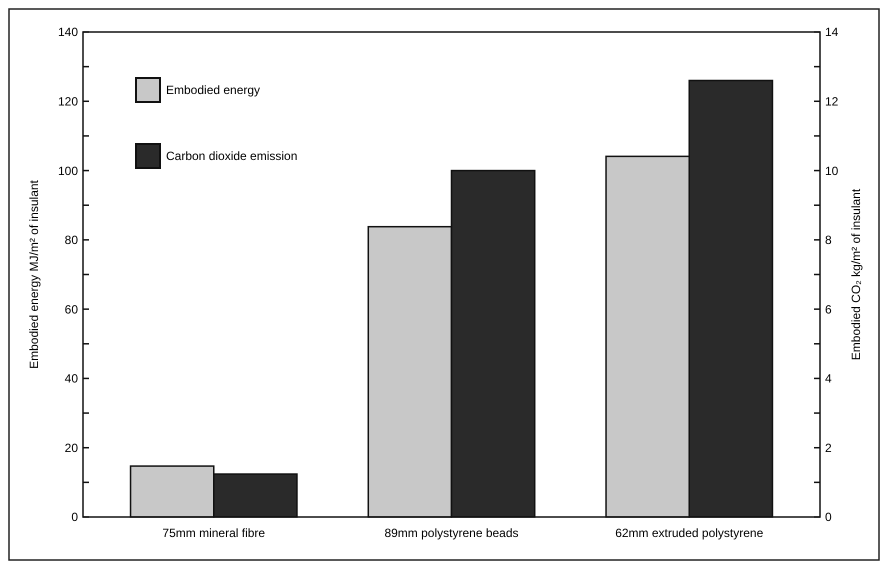  What do you see at coordinates (828, 447) in the screenshot?
I see `y2-tick-label: 2` at bounding box center [828, 447].